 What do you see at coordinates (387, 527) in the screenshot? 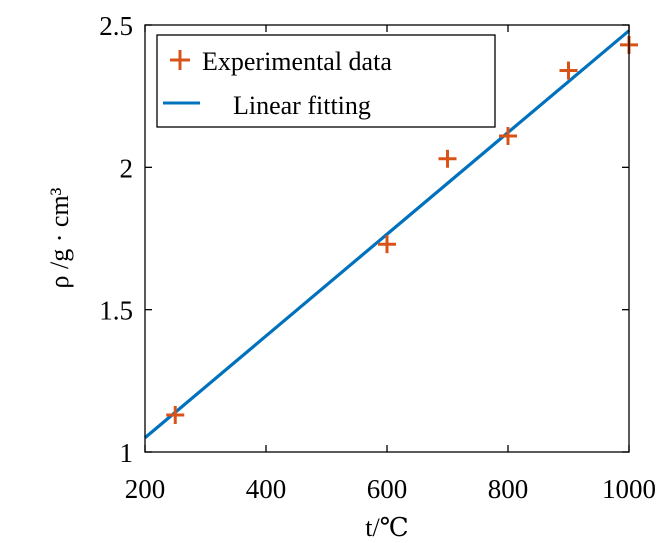
I see `x-axis-label: t/℃` at bounding box center [387, 527].